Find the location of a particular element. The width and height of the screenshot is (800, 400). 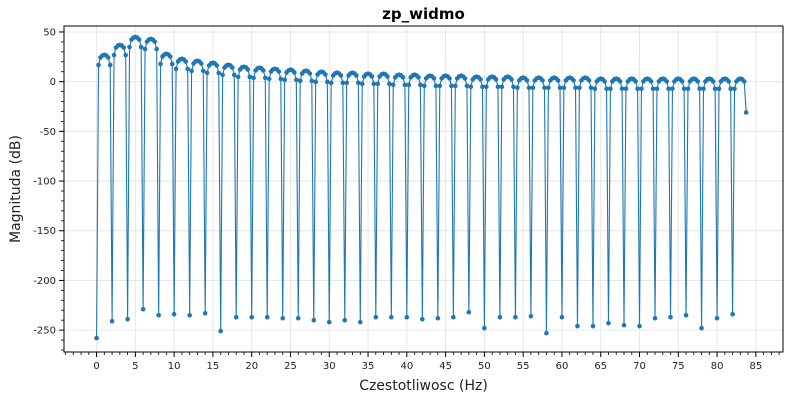

x-tick-label: 40 is located at coordinates (406, 366).